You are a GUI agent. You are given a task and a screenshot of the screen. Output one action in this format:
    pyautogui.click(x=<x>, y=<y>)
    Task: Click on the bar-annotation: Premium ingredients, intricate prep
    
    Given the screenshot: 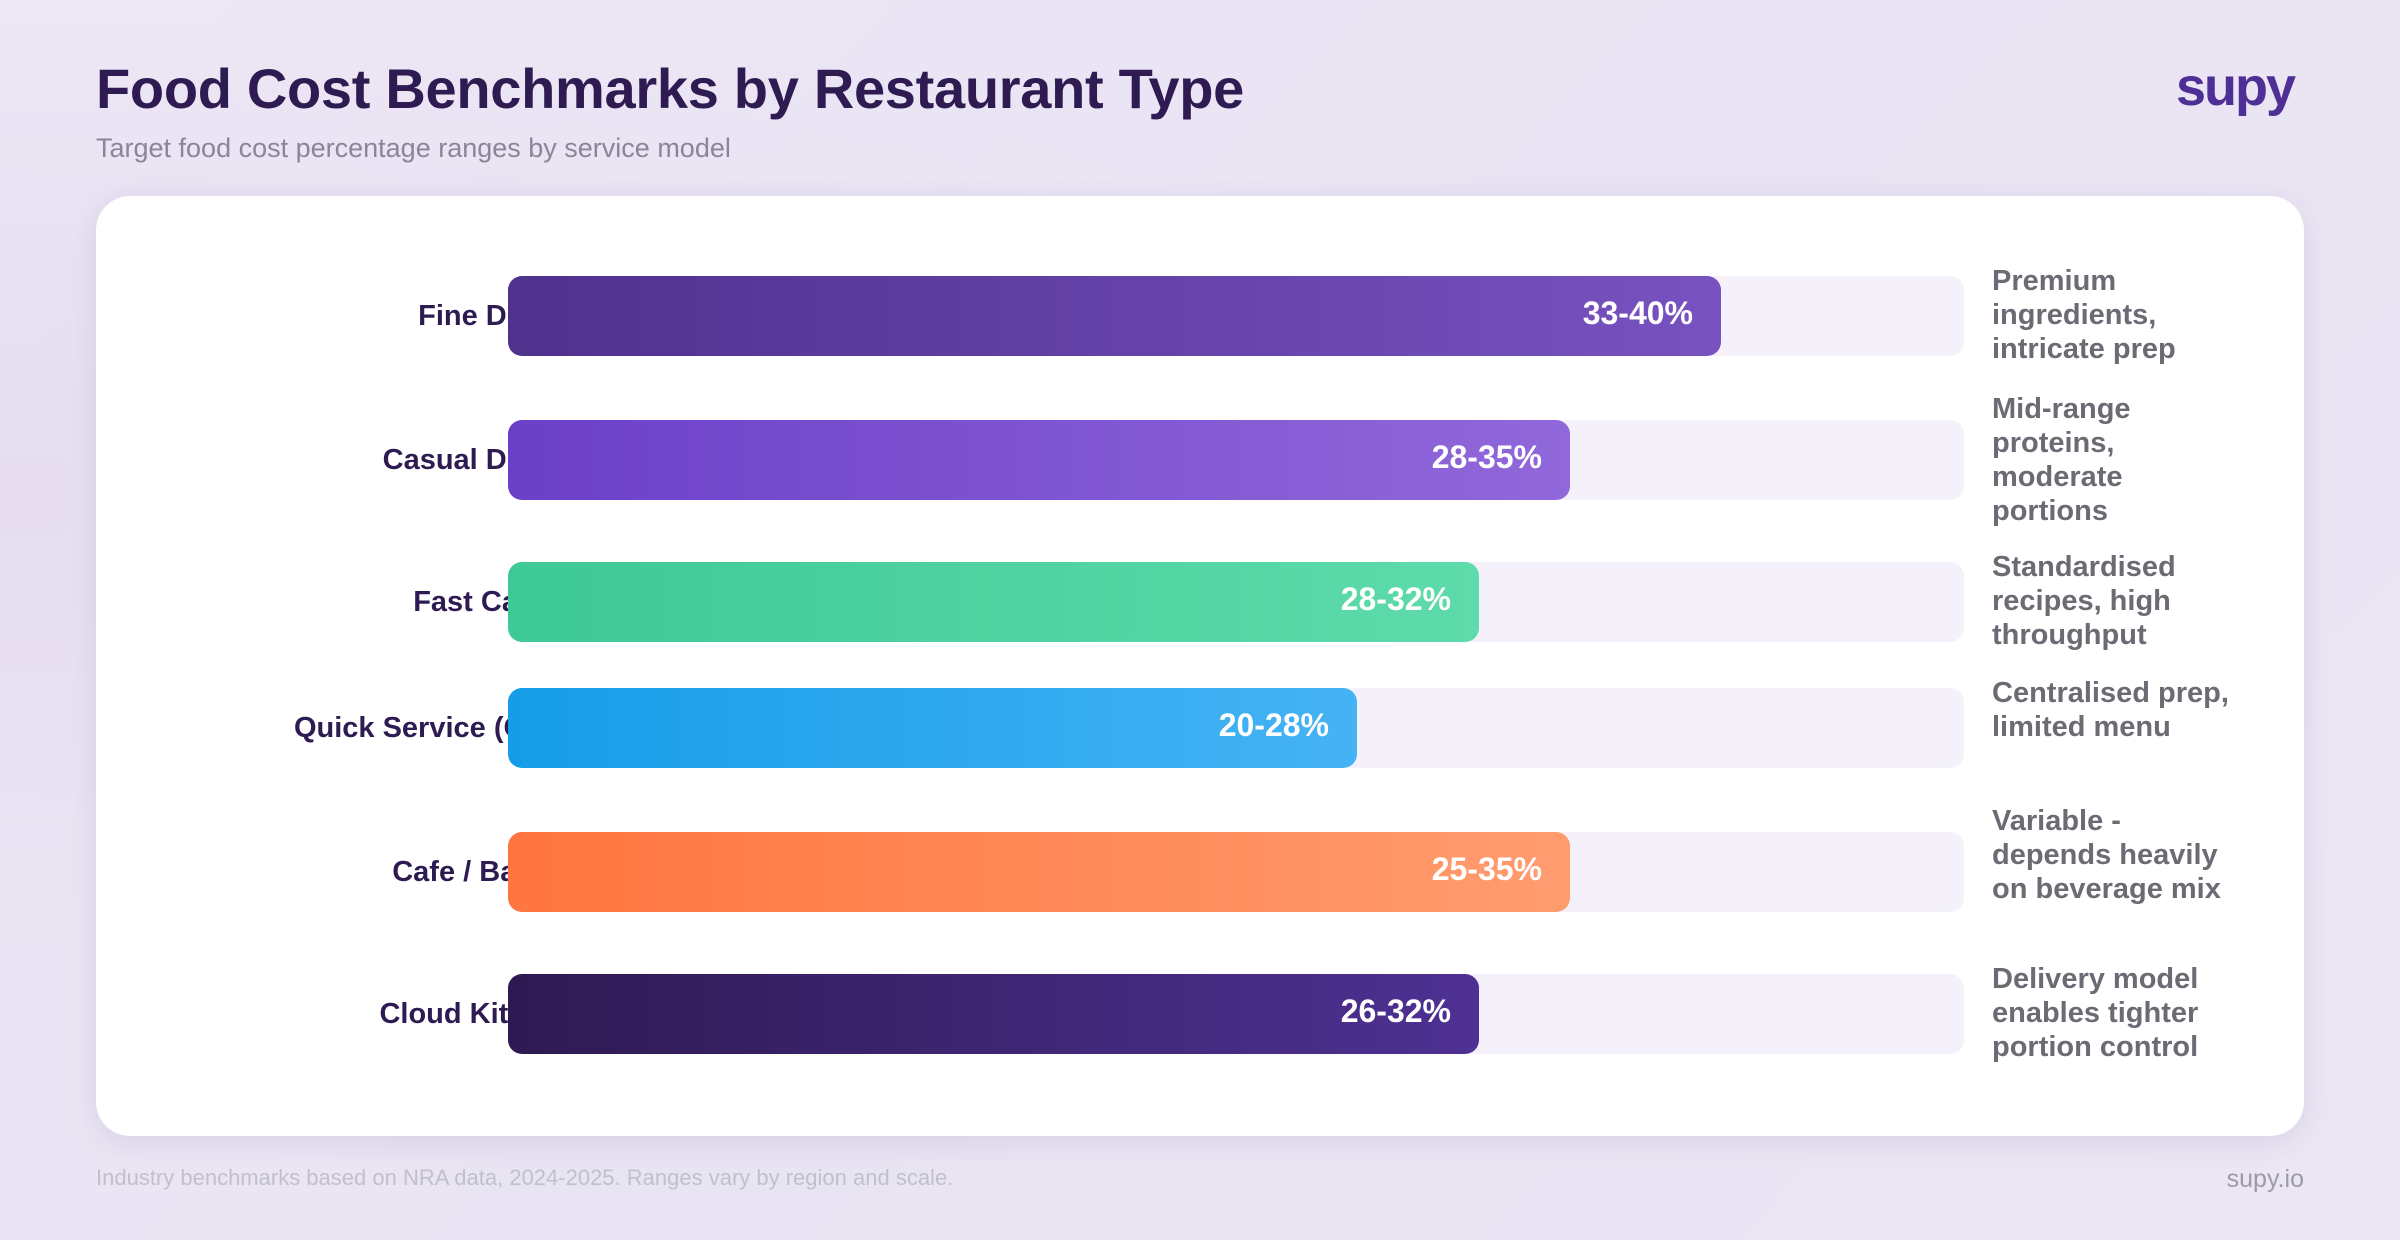 What is the action you would take?
    pyautogui.click(x=2084, y=315)
    